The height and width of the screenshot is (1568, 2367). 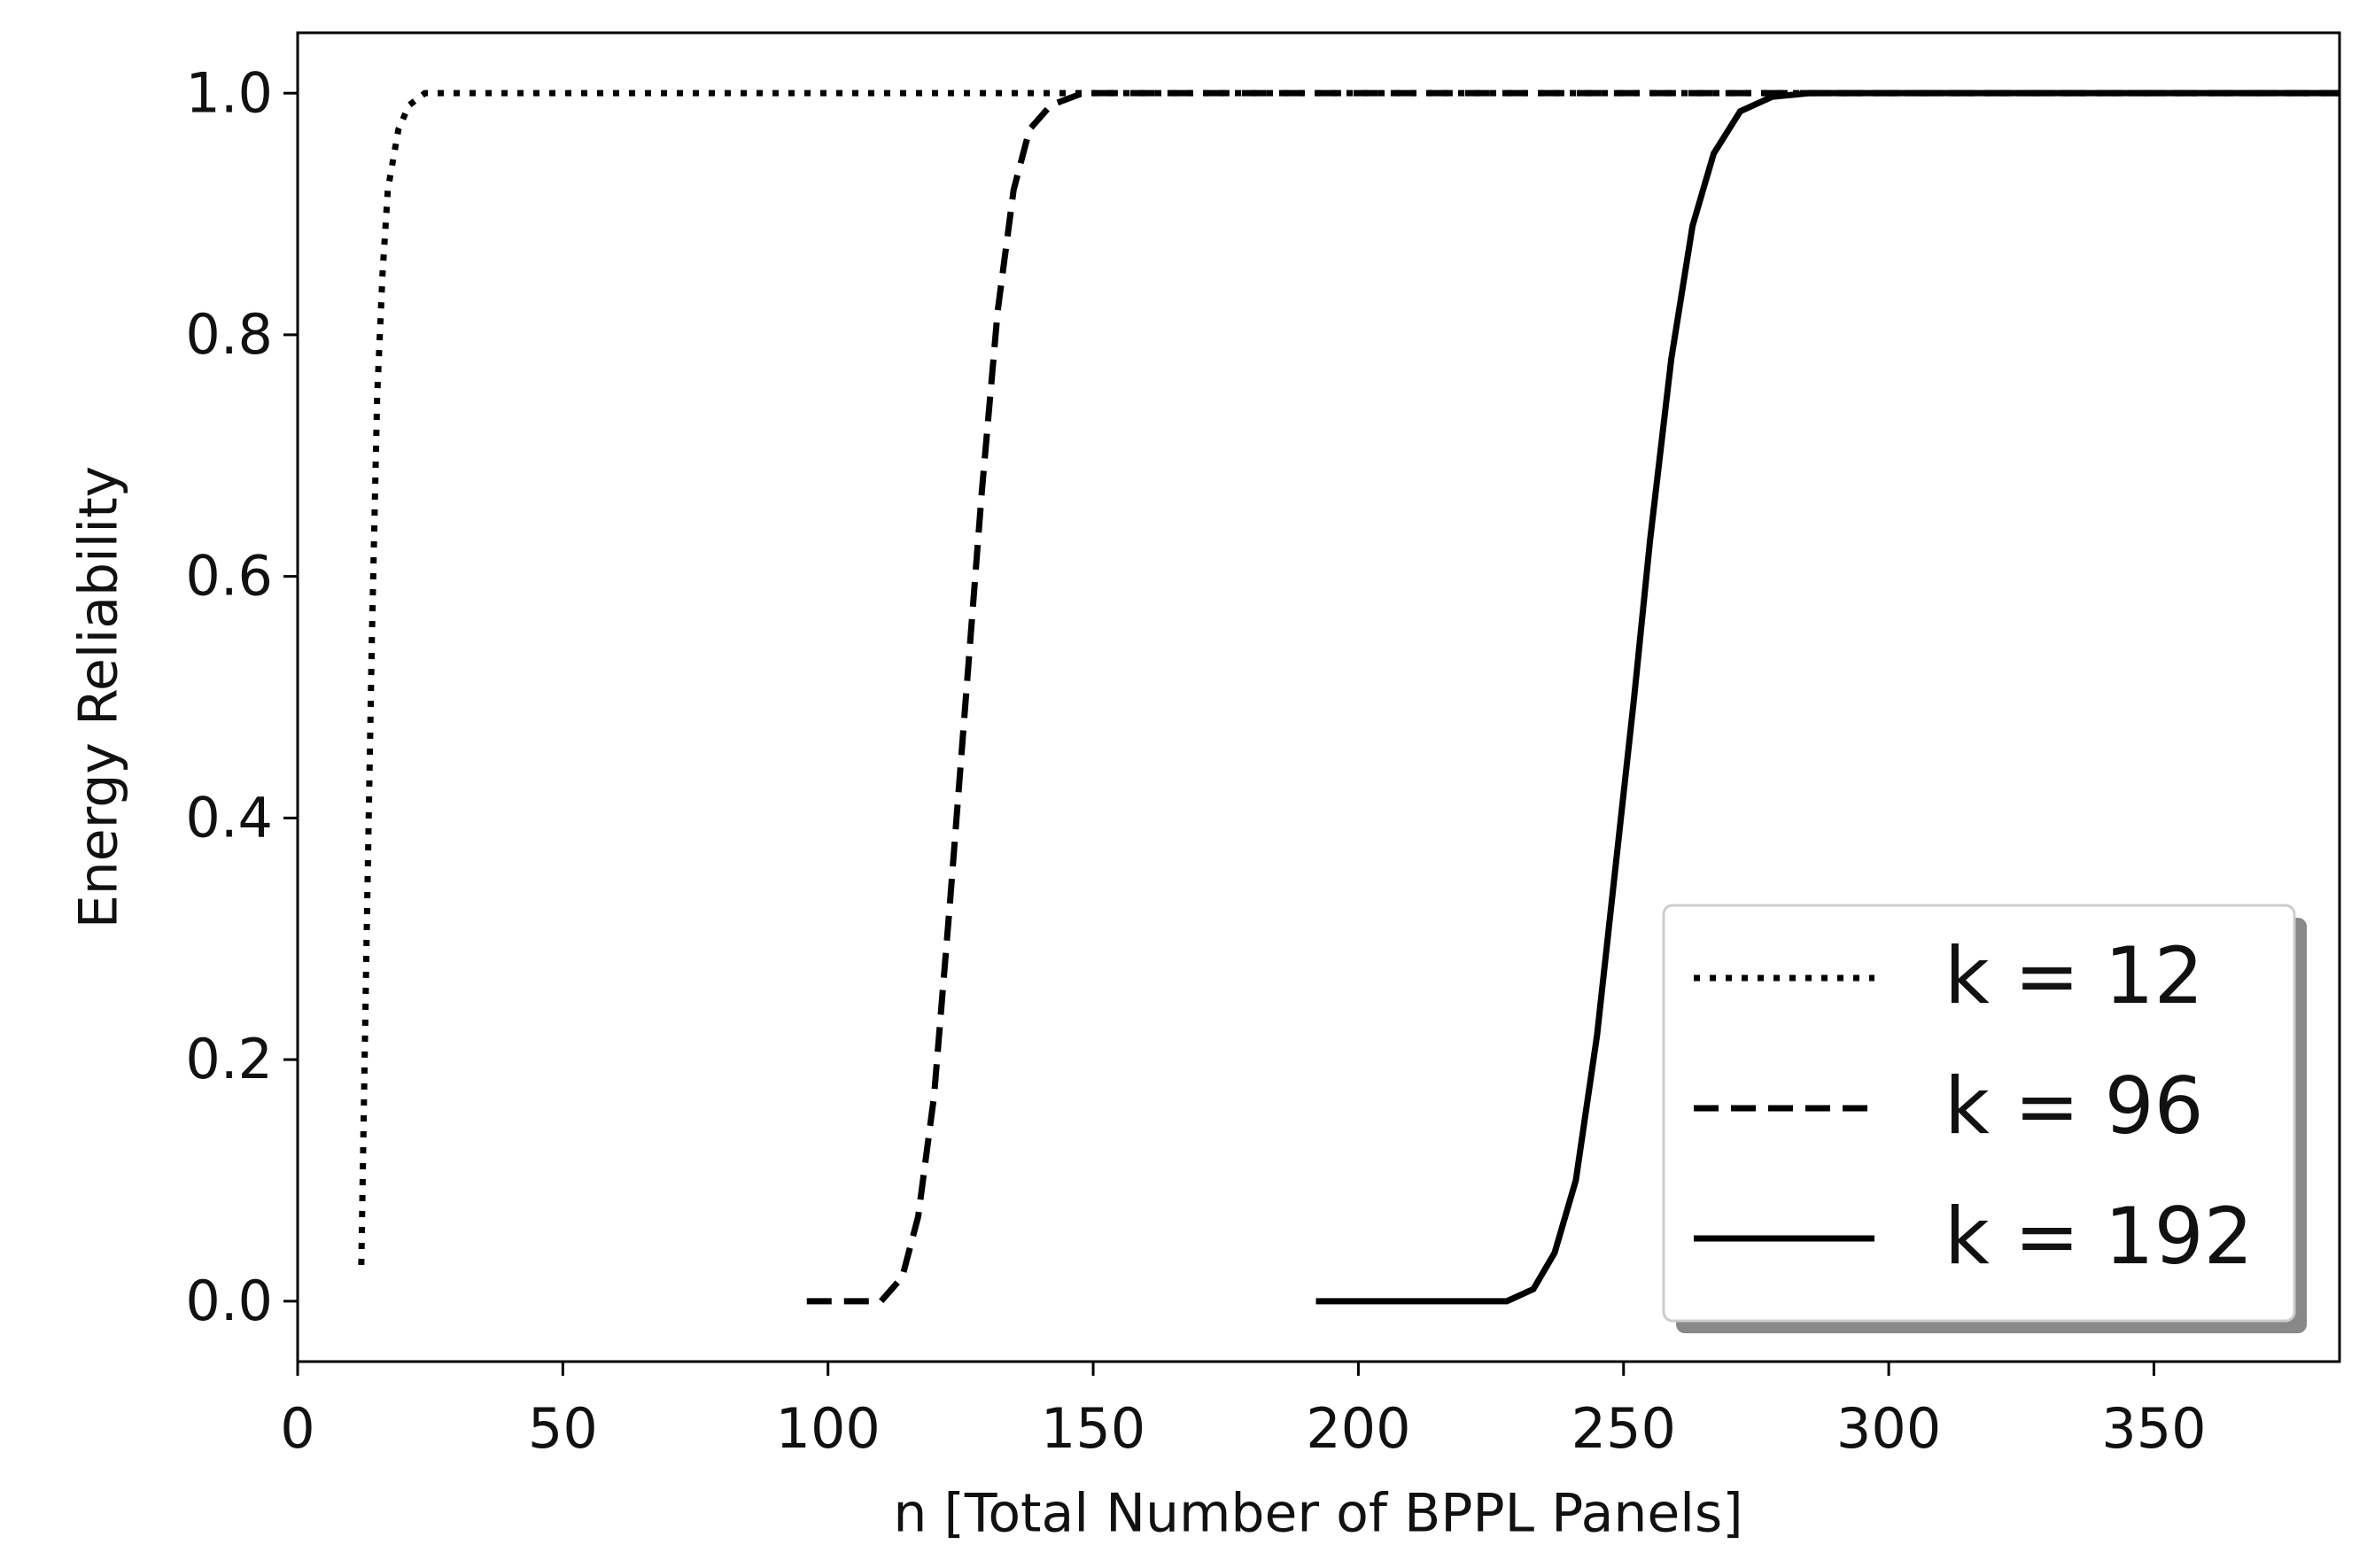 I want to click on y-tick-label: 0.6, so click(x=229, y=576).